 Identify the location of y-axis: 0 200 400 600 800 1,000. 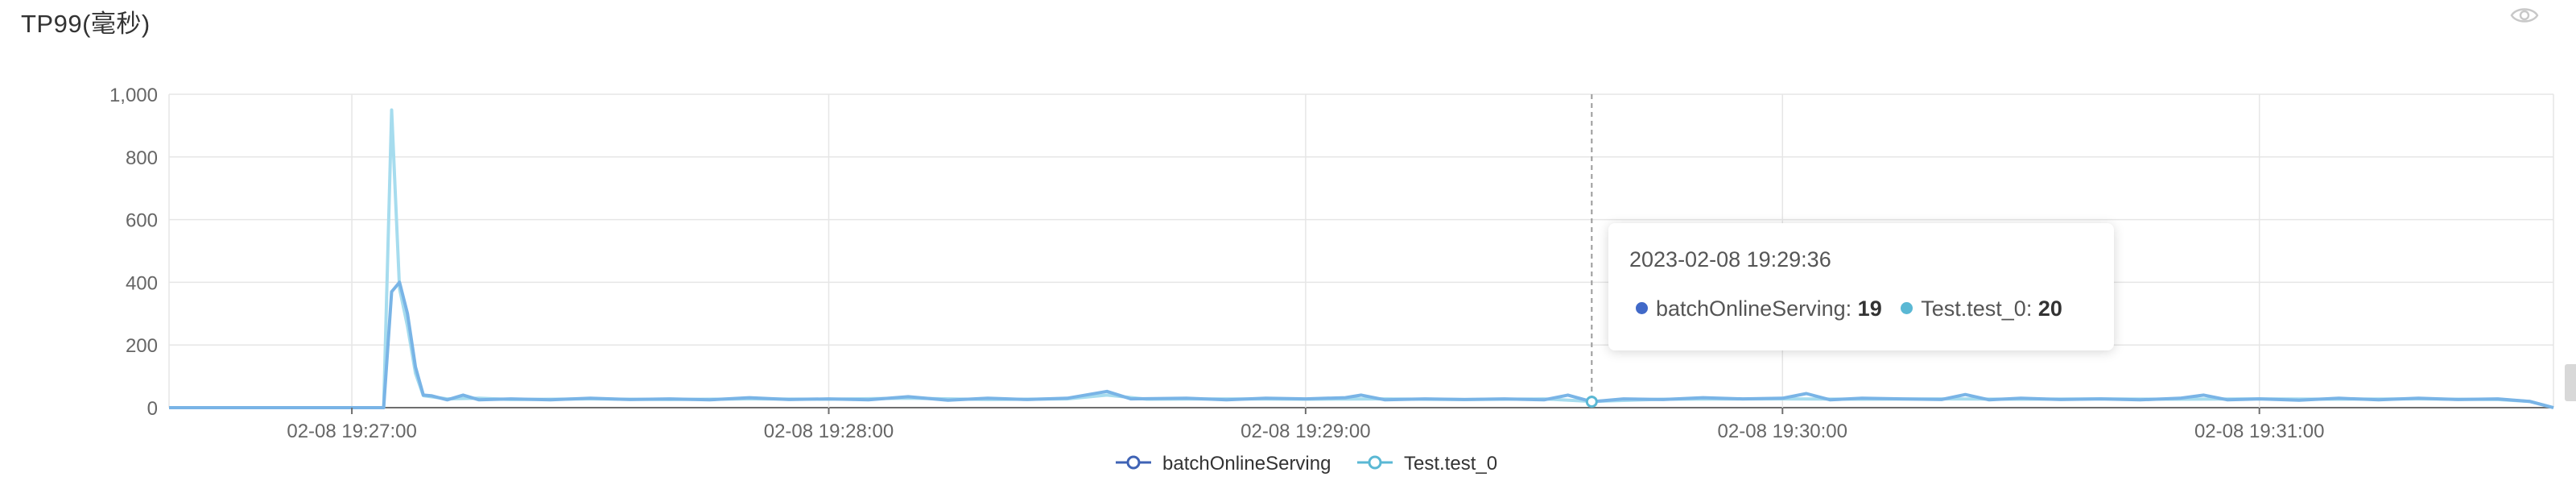
(133, 253).